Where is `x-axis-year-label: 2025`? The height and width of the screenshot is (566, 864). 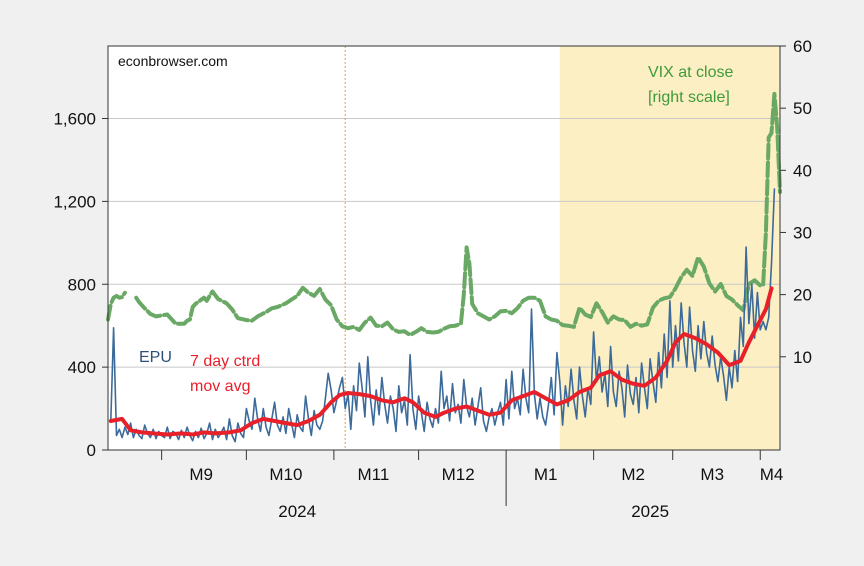 x-axis-year-label: 2025 is located at coordinates (650, 511).